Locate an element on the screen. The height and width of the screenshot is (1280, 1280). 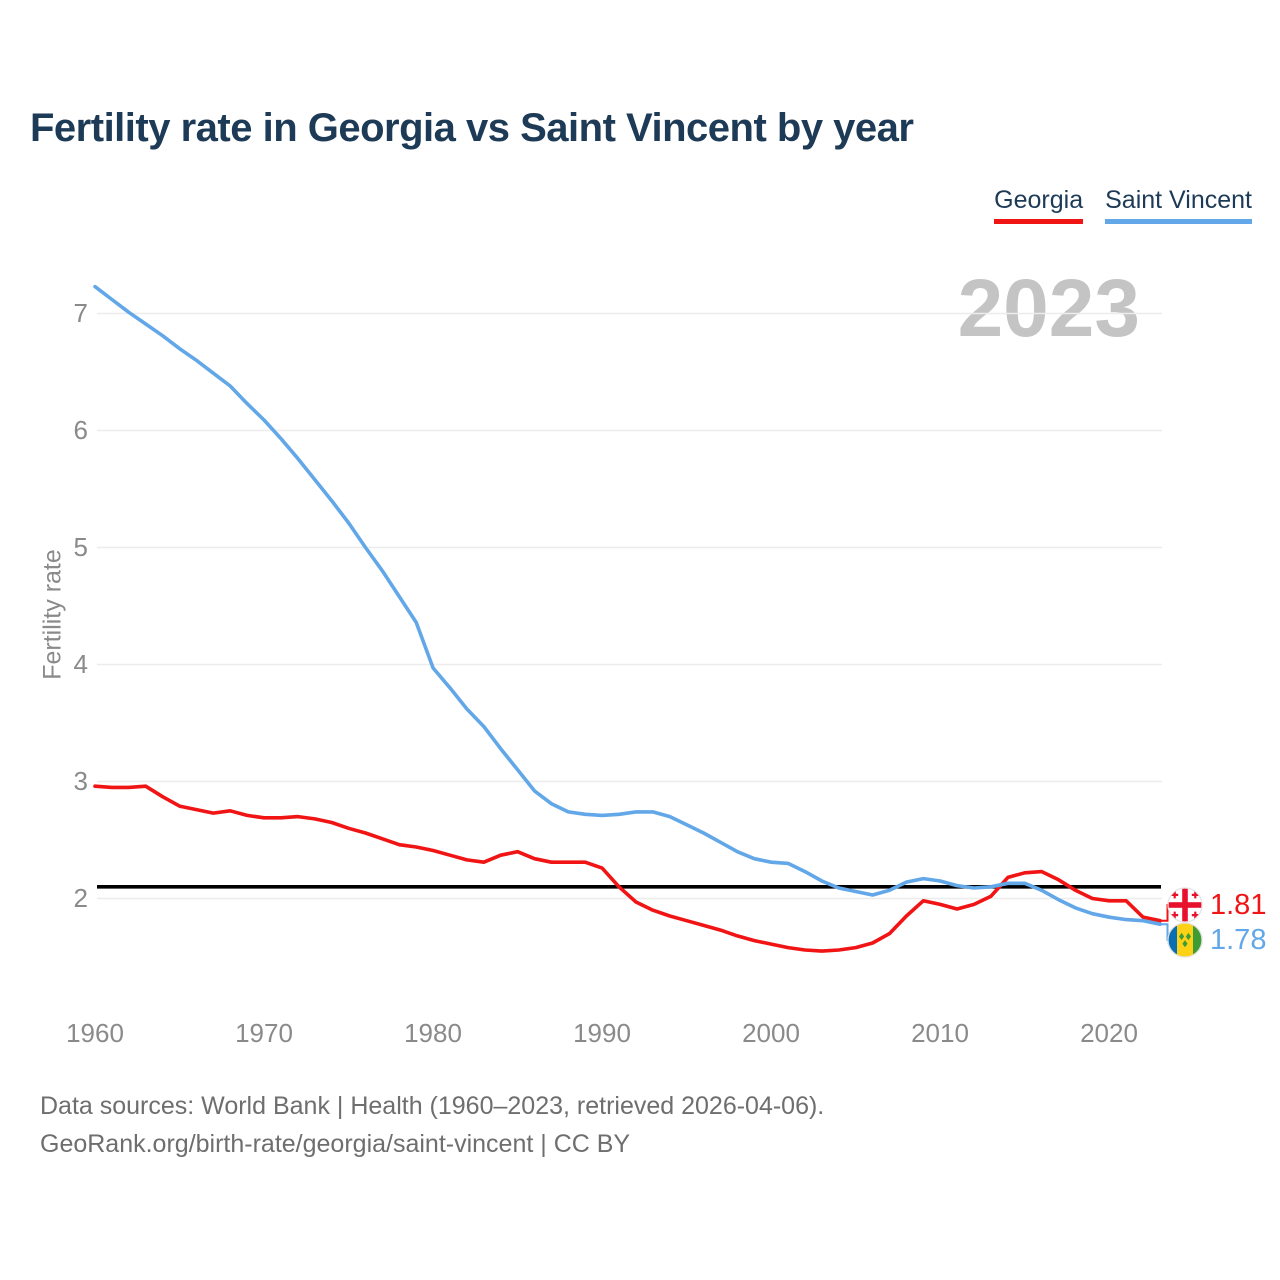
y-tick-7: 7 is located at coordinates (80, 313).